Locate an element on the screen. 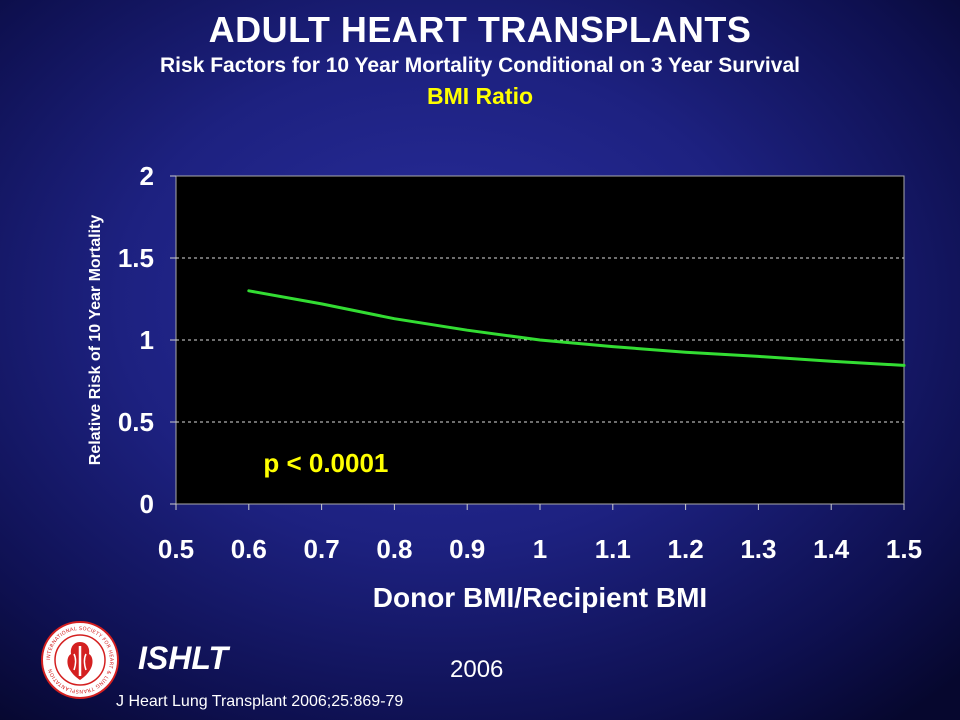 The height and width of the screenshot is (720, 960). x-tick-label: 1.1 is located at coordinates (613, 549).